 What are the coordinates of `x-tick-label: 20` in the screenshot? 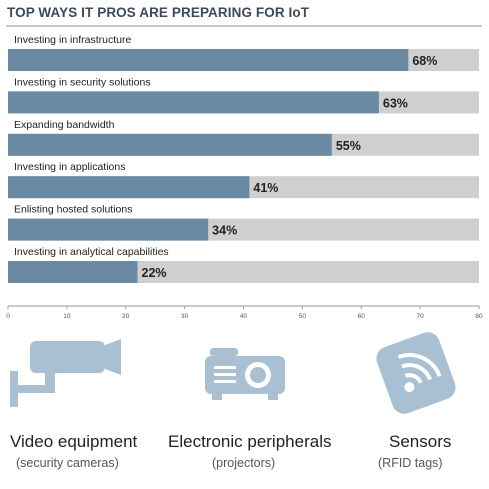 It's located at (126, 316).